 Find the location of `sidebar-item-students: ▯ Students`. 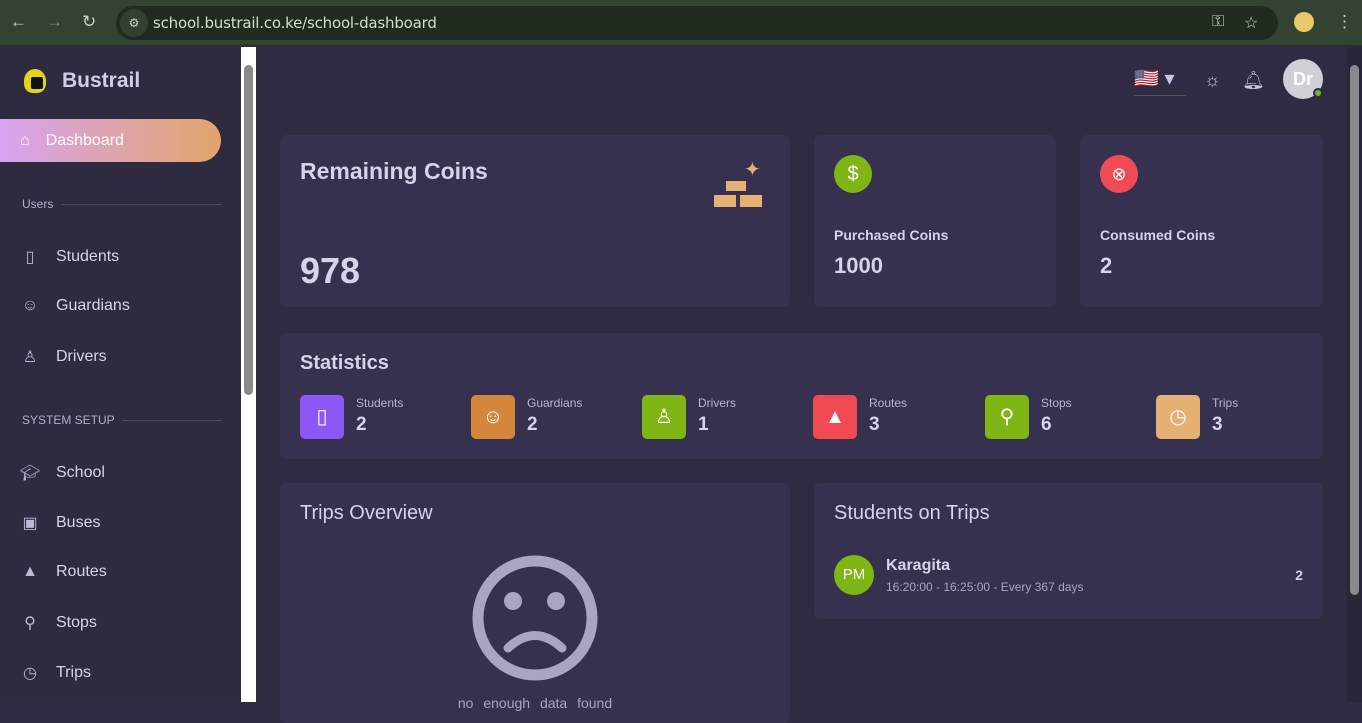

sidebar-item-students: ▯ Students is located at coordinates (70, 257).